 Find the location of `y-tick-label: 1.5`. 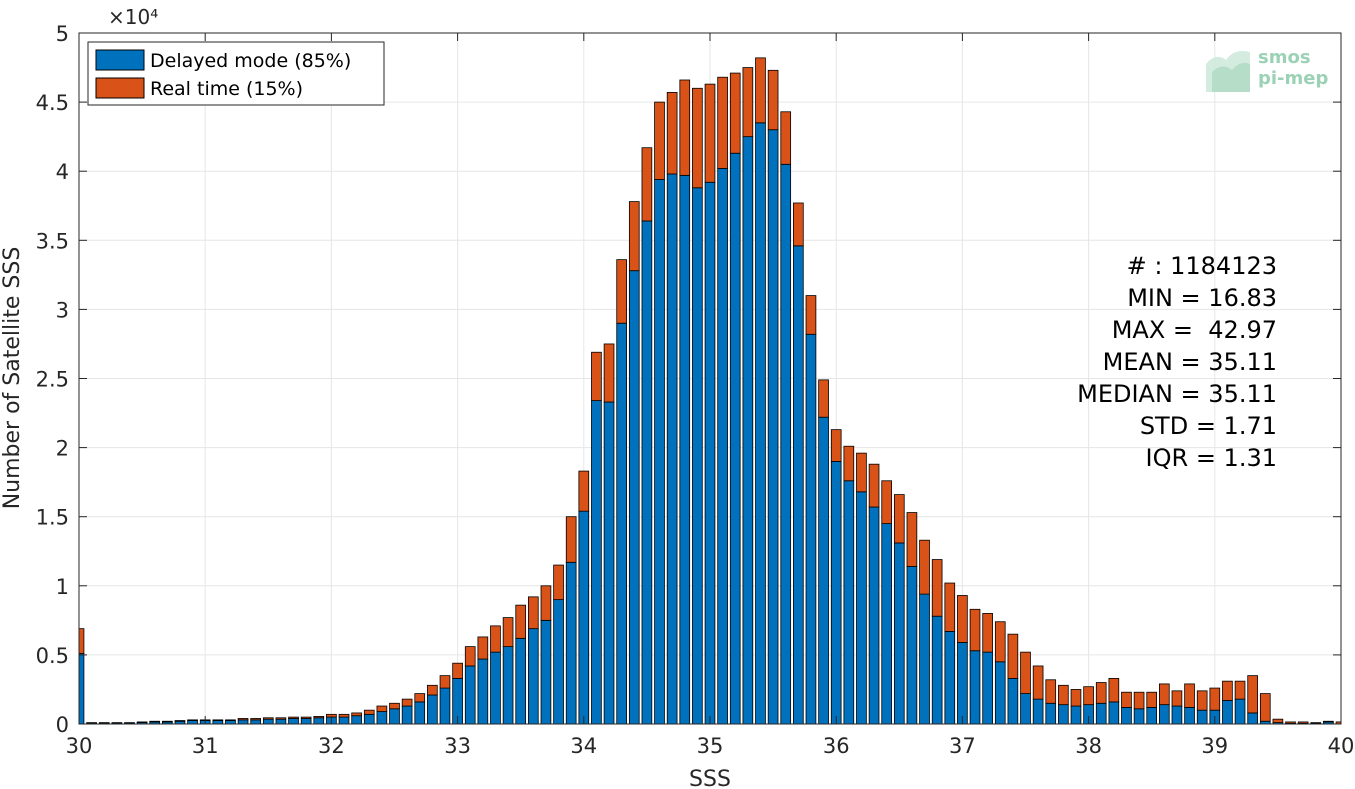

y-tick-label: 1.5 is located at coordinates (52, 518).